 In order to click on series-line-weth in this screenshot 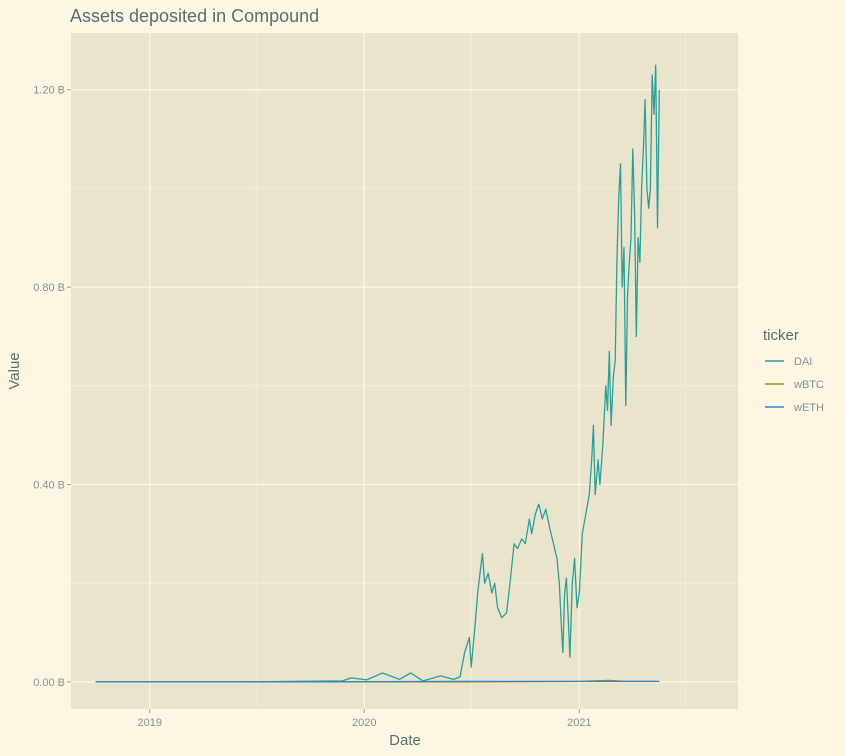, I will do `click(377, 681)`.